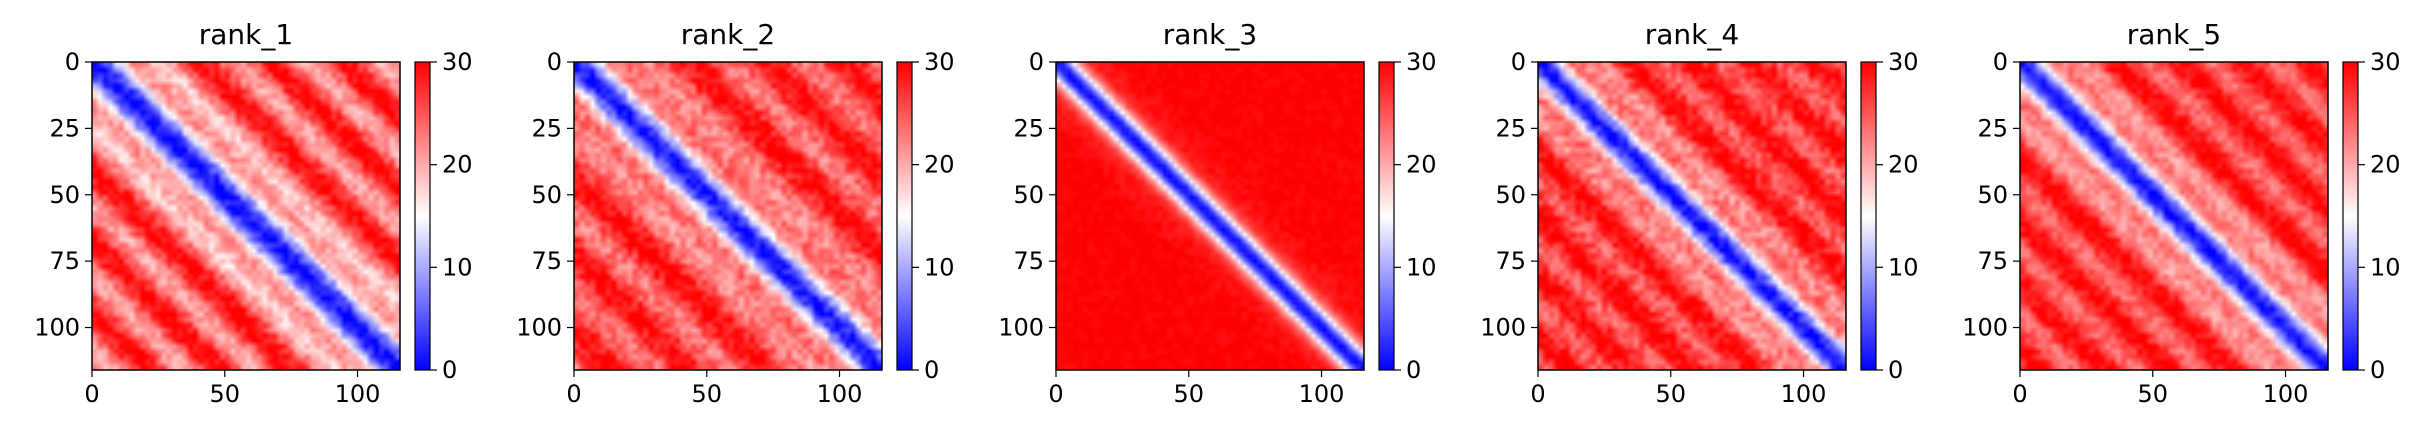  Describe the element at coordinates (1210, 34) in the screenshot. I see `panel-title: rank_3` at that location.